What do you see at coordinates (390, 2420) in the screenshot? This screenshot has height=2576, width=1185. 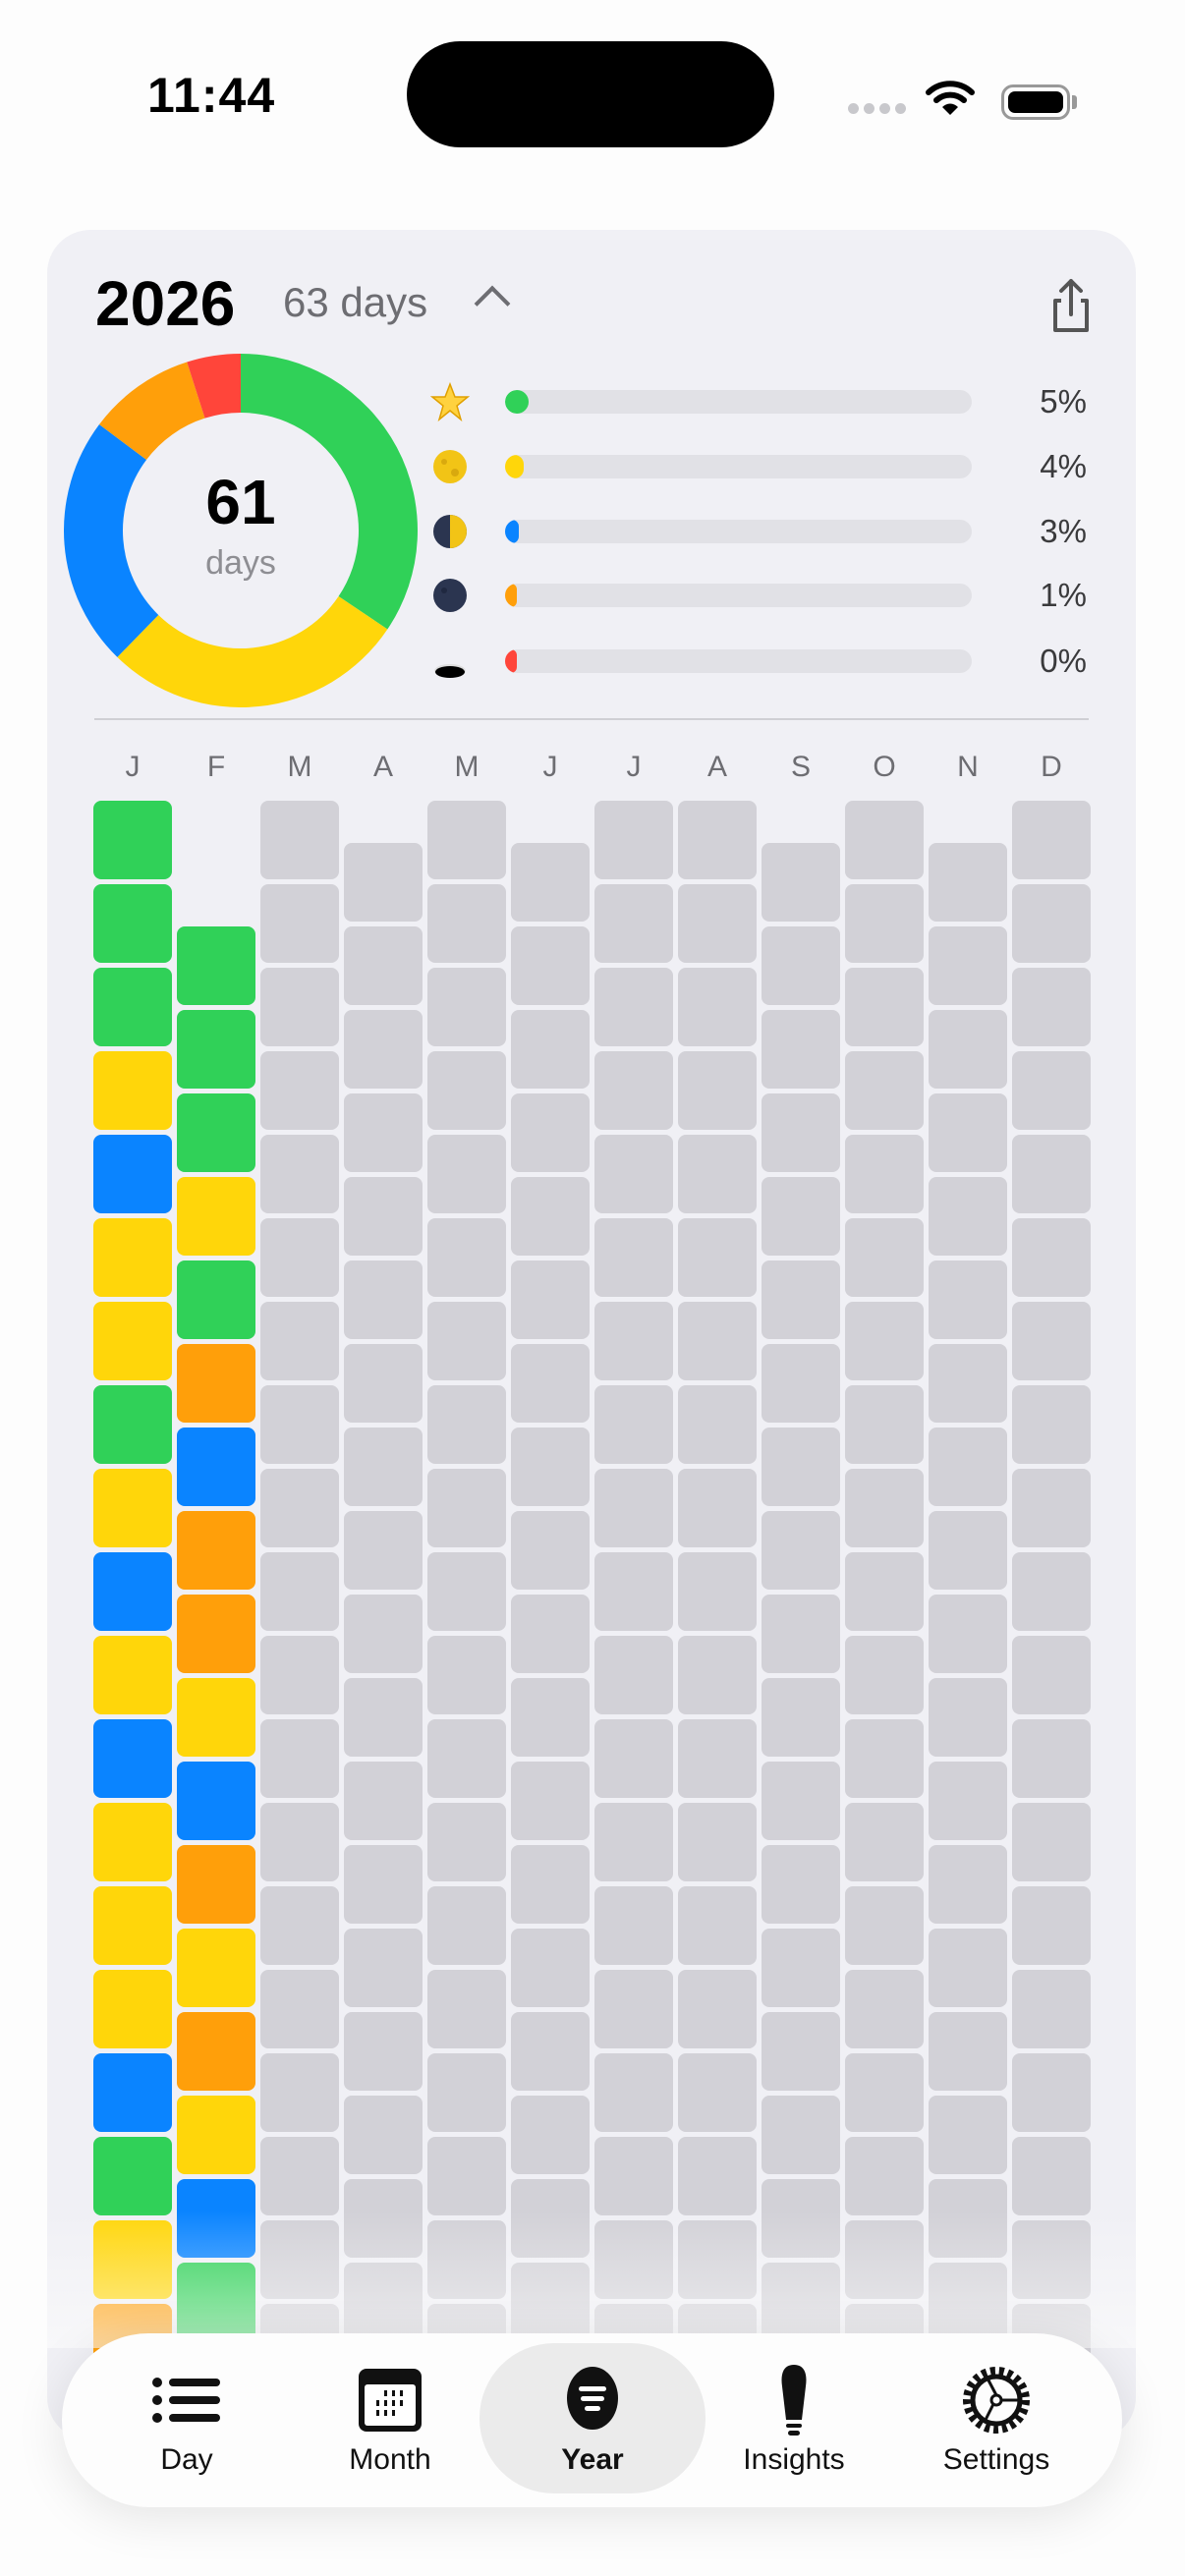 I see `tab-month: Month` at bounding box center [390, 2420].